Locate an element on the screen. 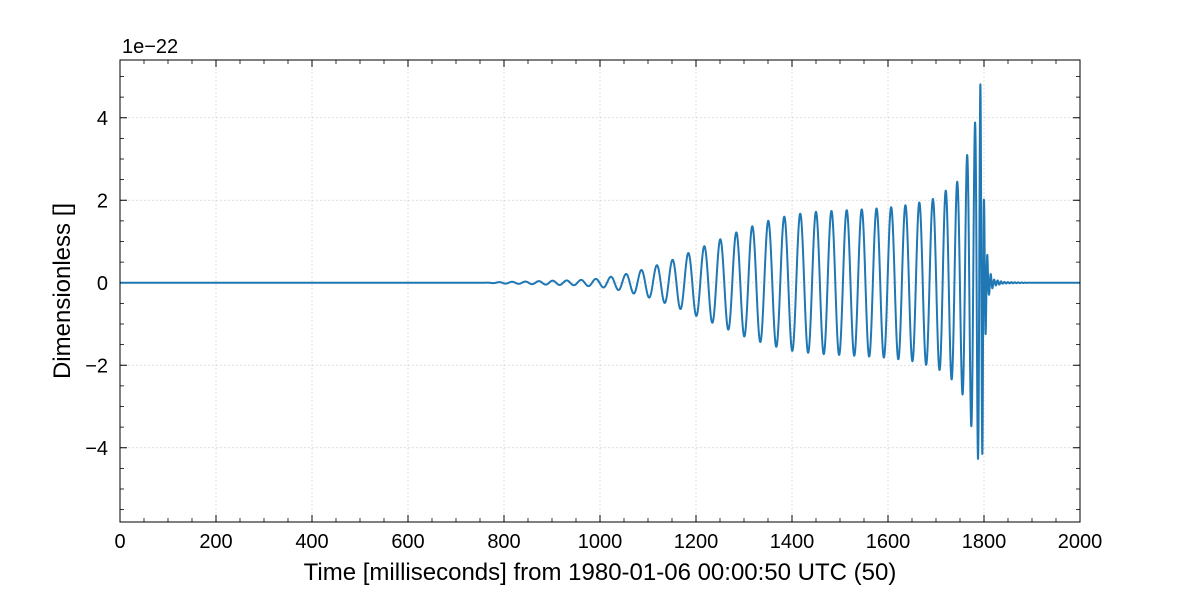 This screenshot has height=600, width=1200. y-tick-label: 0 is located at coordinates (102, 284).